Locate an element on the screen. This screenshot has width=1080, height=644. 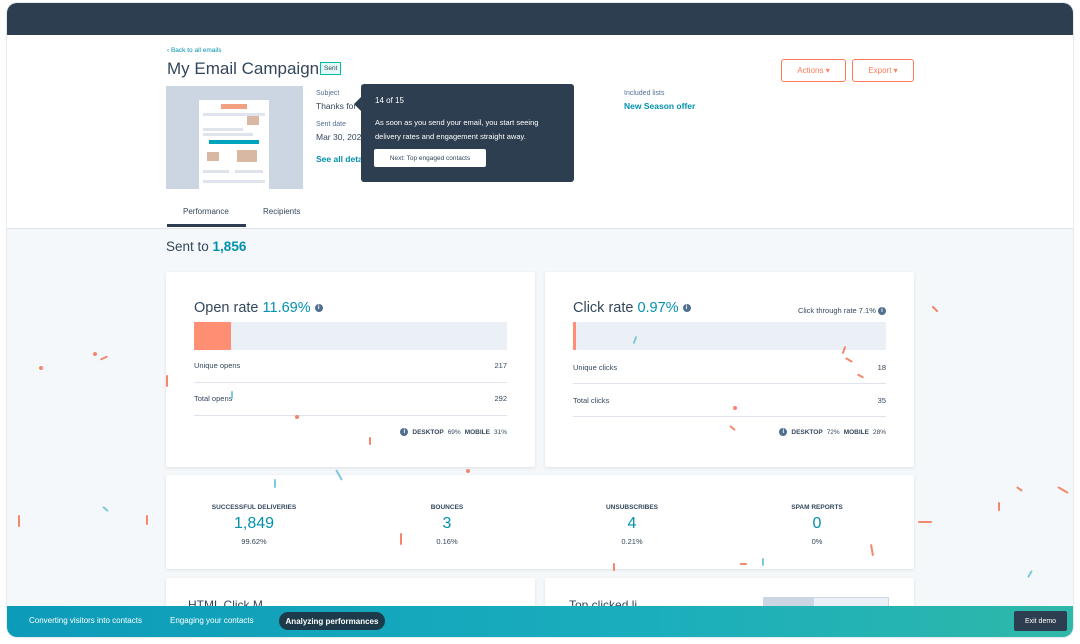
sent-to-count: 1,856 is located at coordinates (229, 246).